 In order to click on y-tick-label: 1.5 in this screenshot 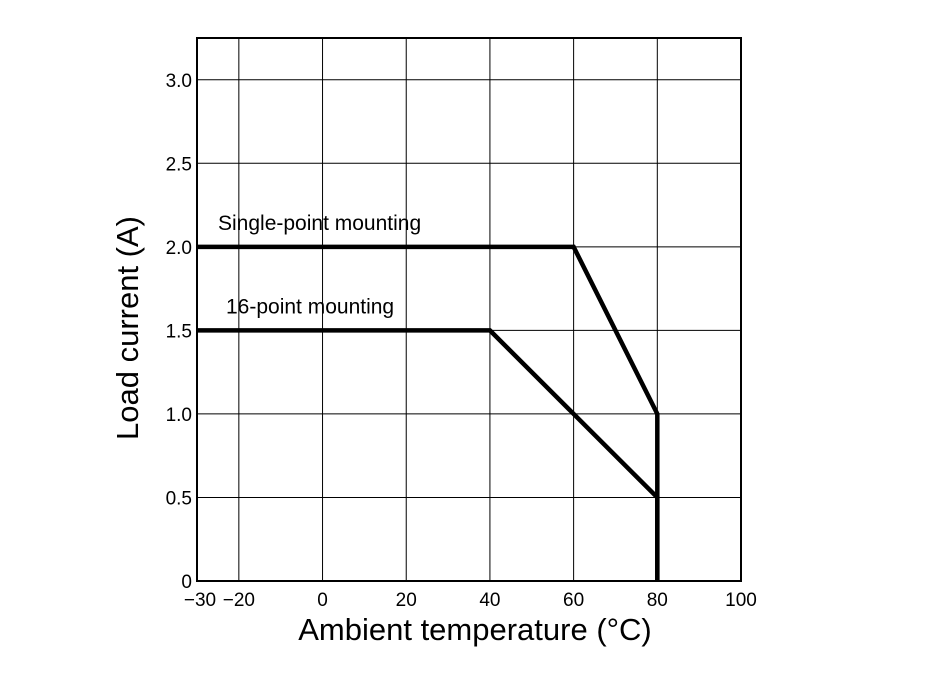, I will do `click(179, 331)`.